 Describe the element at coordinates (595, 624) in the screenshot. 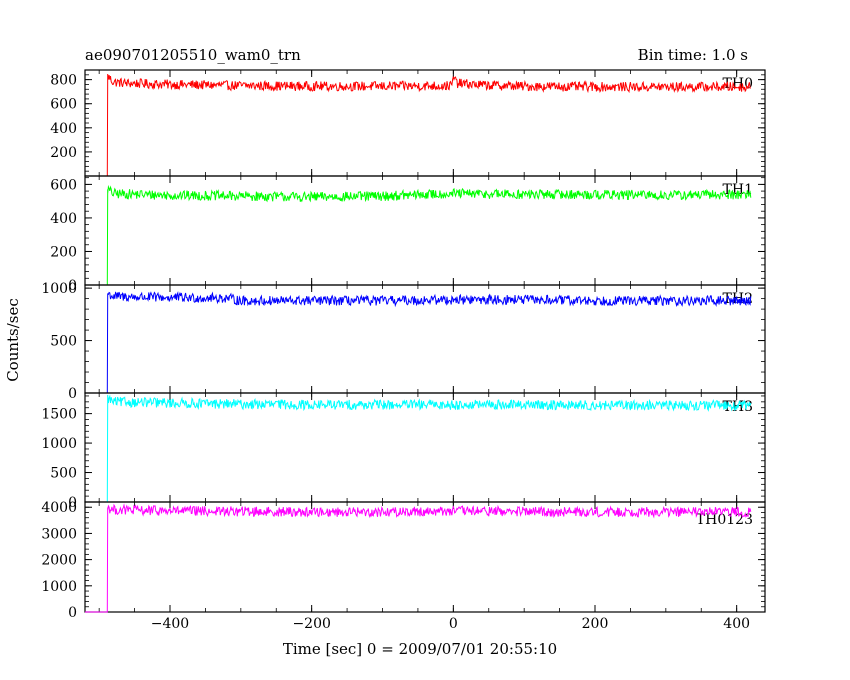

I see `x-tick-label: 200` at that location.